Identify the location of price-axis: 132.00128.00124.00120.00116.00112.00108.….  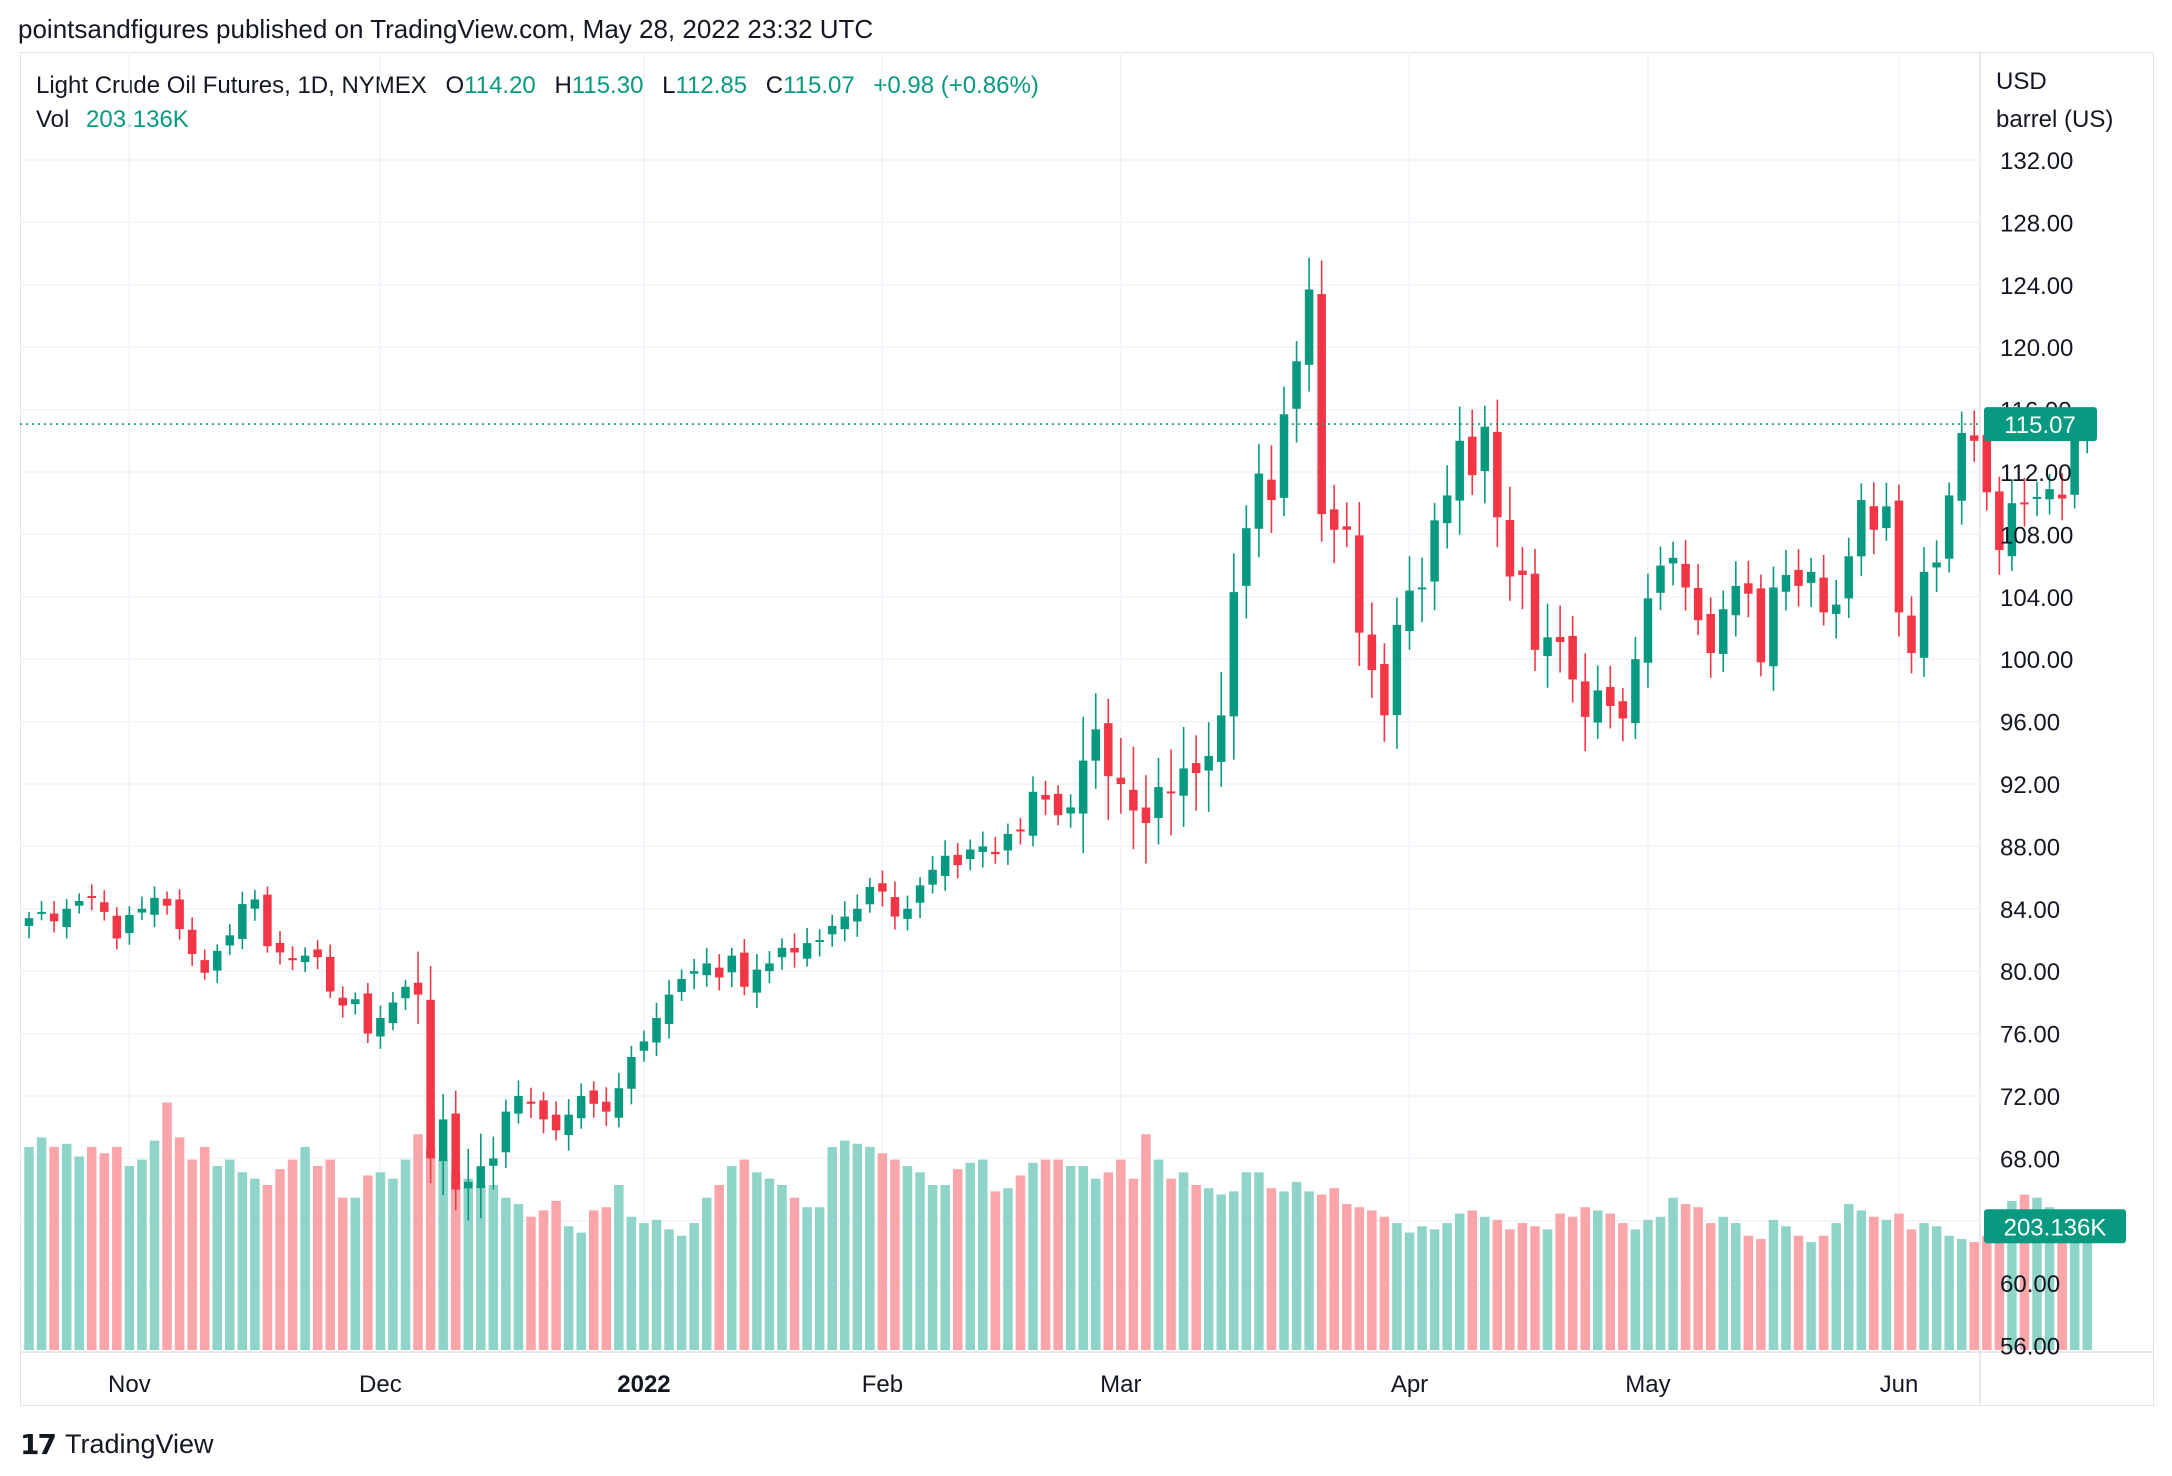
(2036, 754).